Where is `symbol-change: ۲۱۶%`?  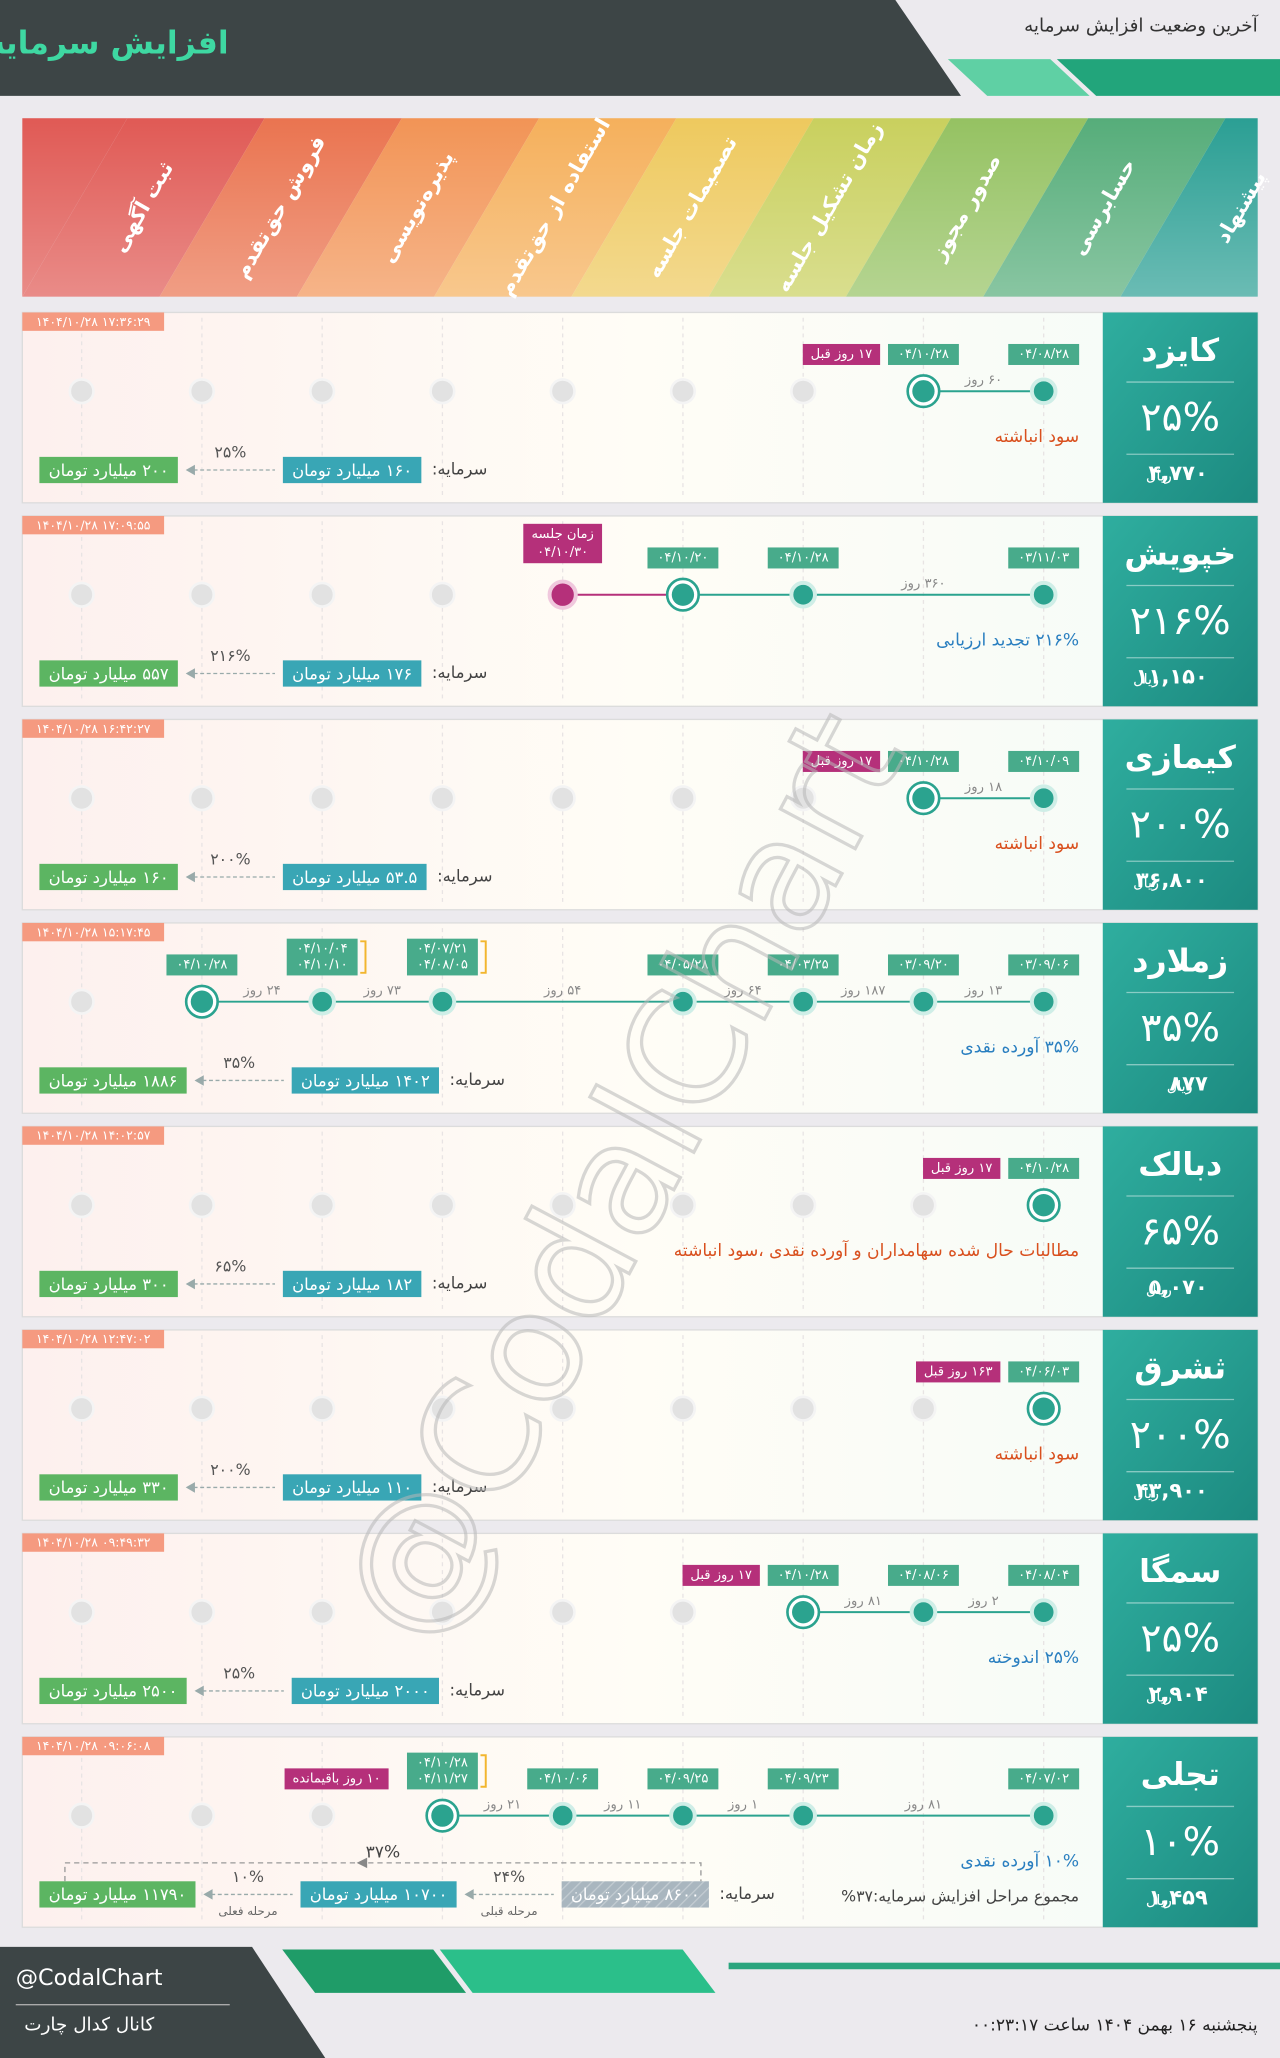
symbol-change: ۲۱۶% is located at coordinates (1180, 621).